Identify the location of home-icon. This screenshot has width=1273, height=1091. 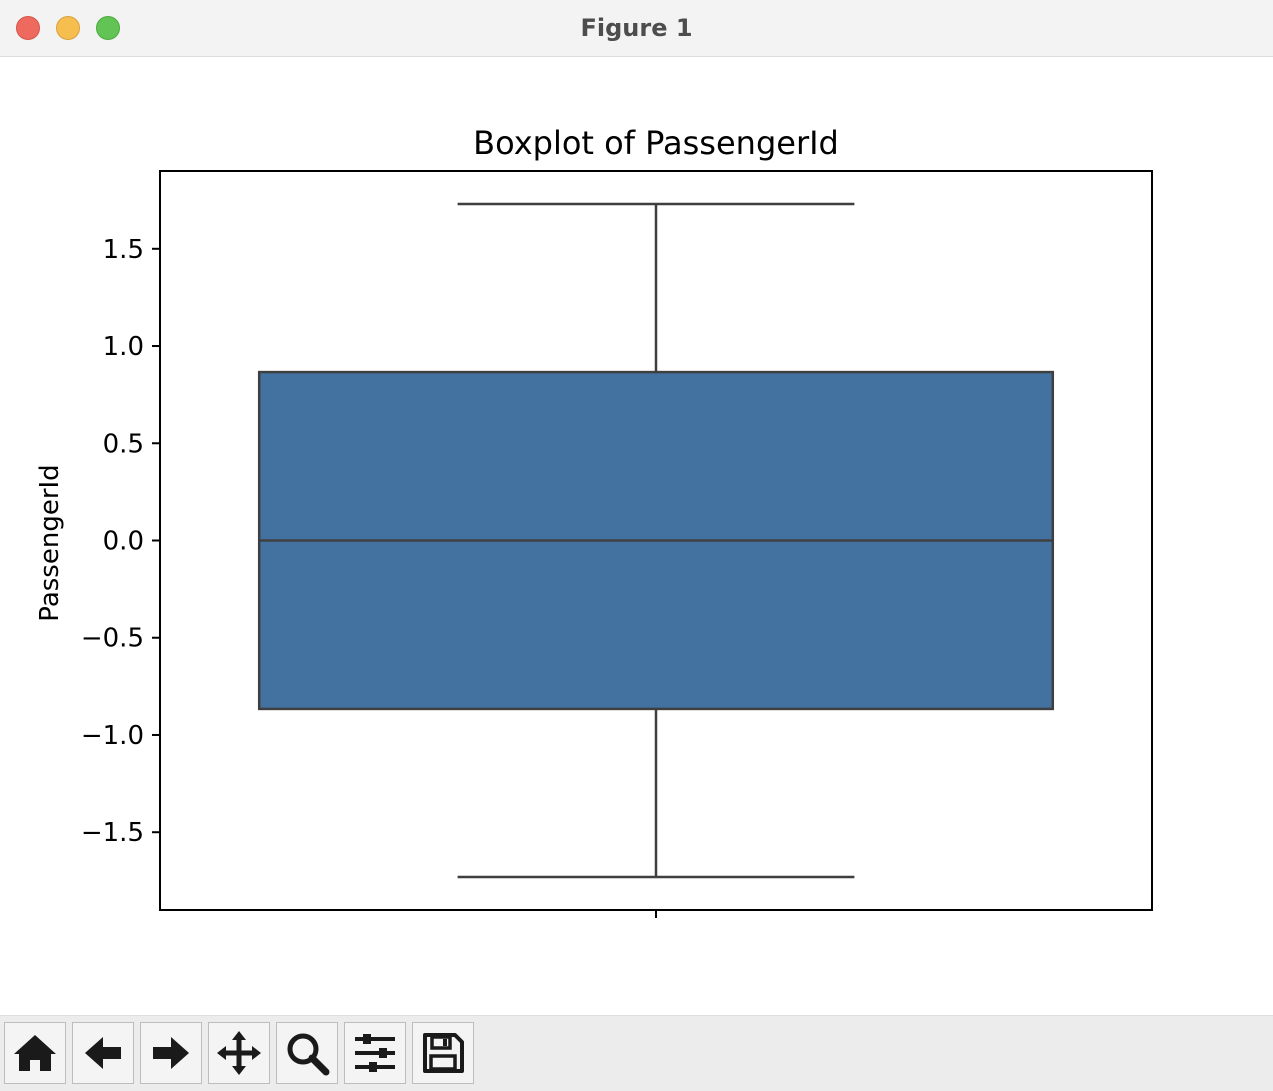
(35, 1053).